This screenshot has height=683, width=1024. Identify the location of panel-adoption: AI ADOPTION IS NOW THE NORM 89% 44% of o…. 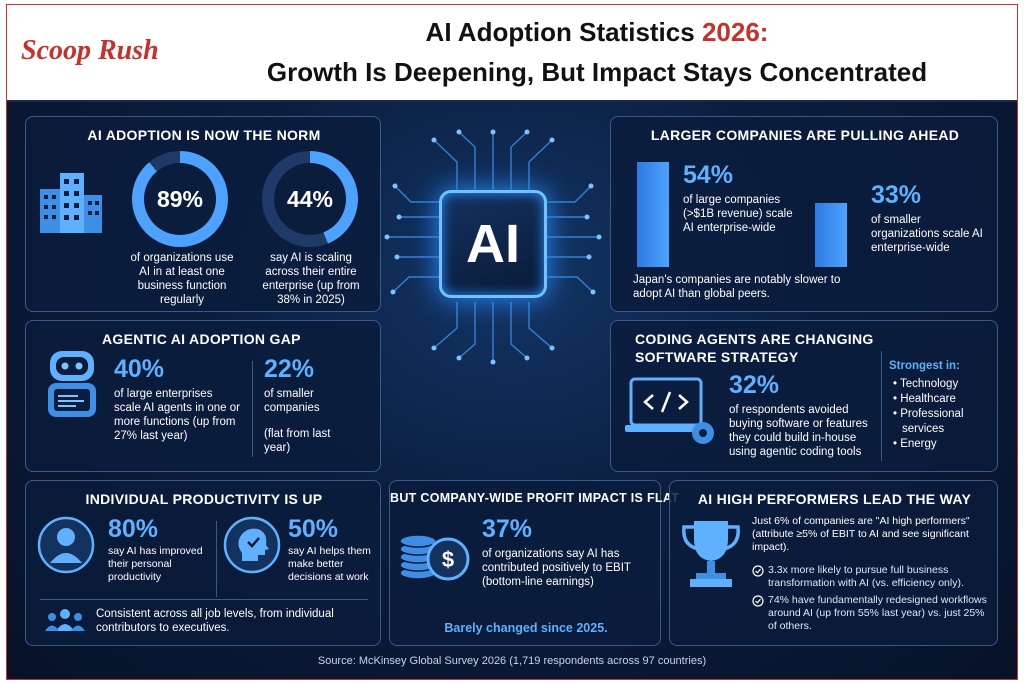
(203, 214).